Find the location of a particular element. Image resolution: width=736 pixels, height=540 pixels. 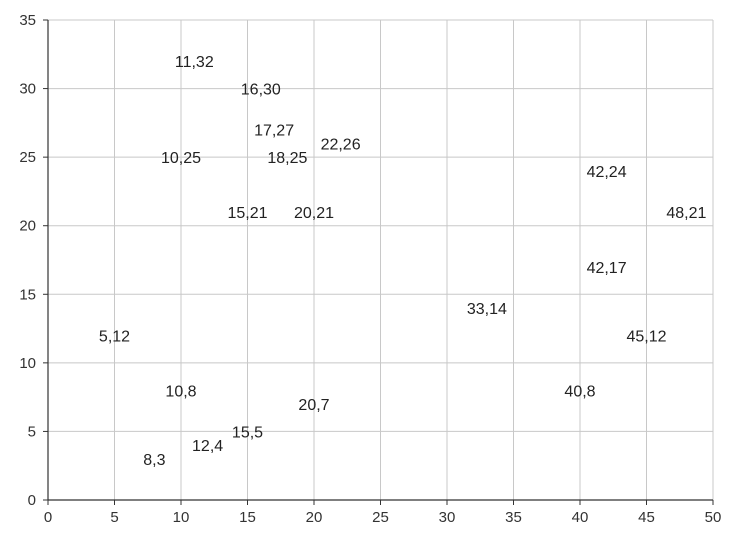

data-point-label: 10,25 is located at coordinates (181, 158).